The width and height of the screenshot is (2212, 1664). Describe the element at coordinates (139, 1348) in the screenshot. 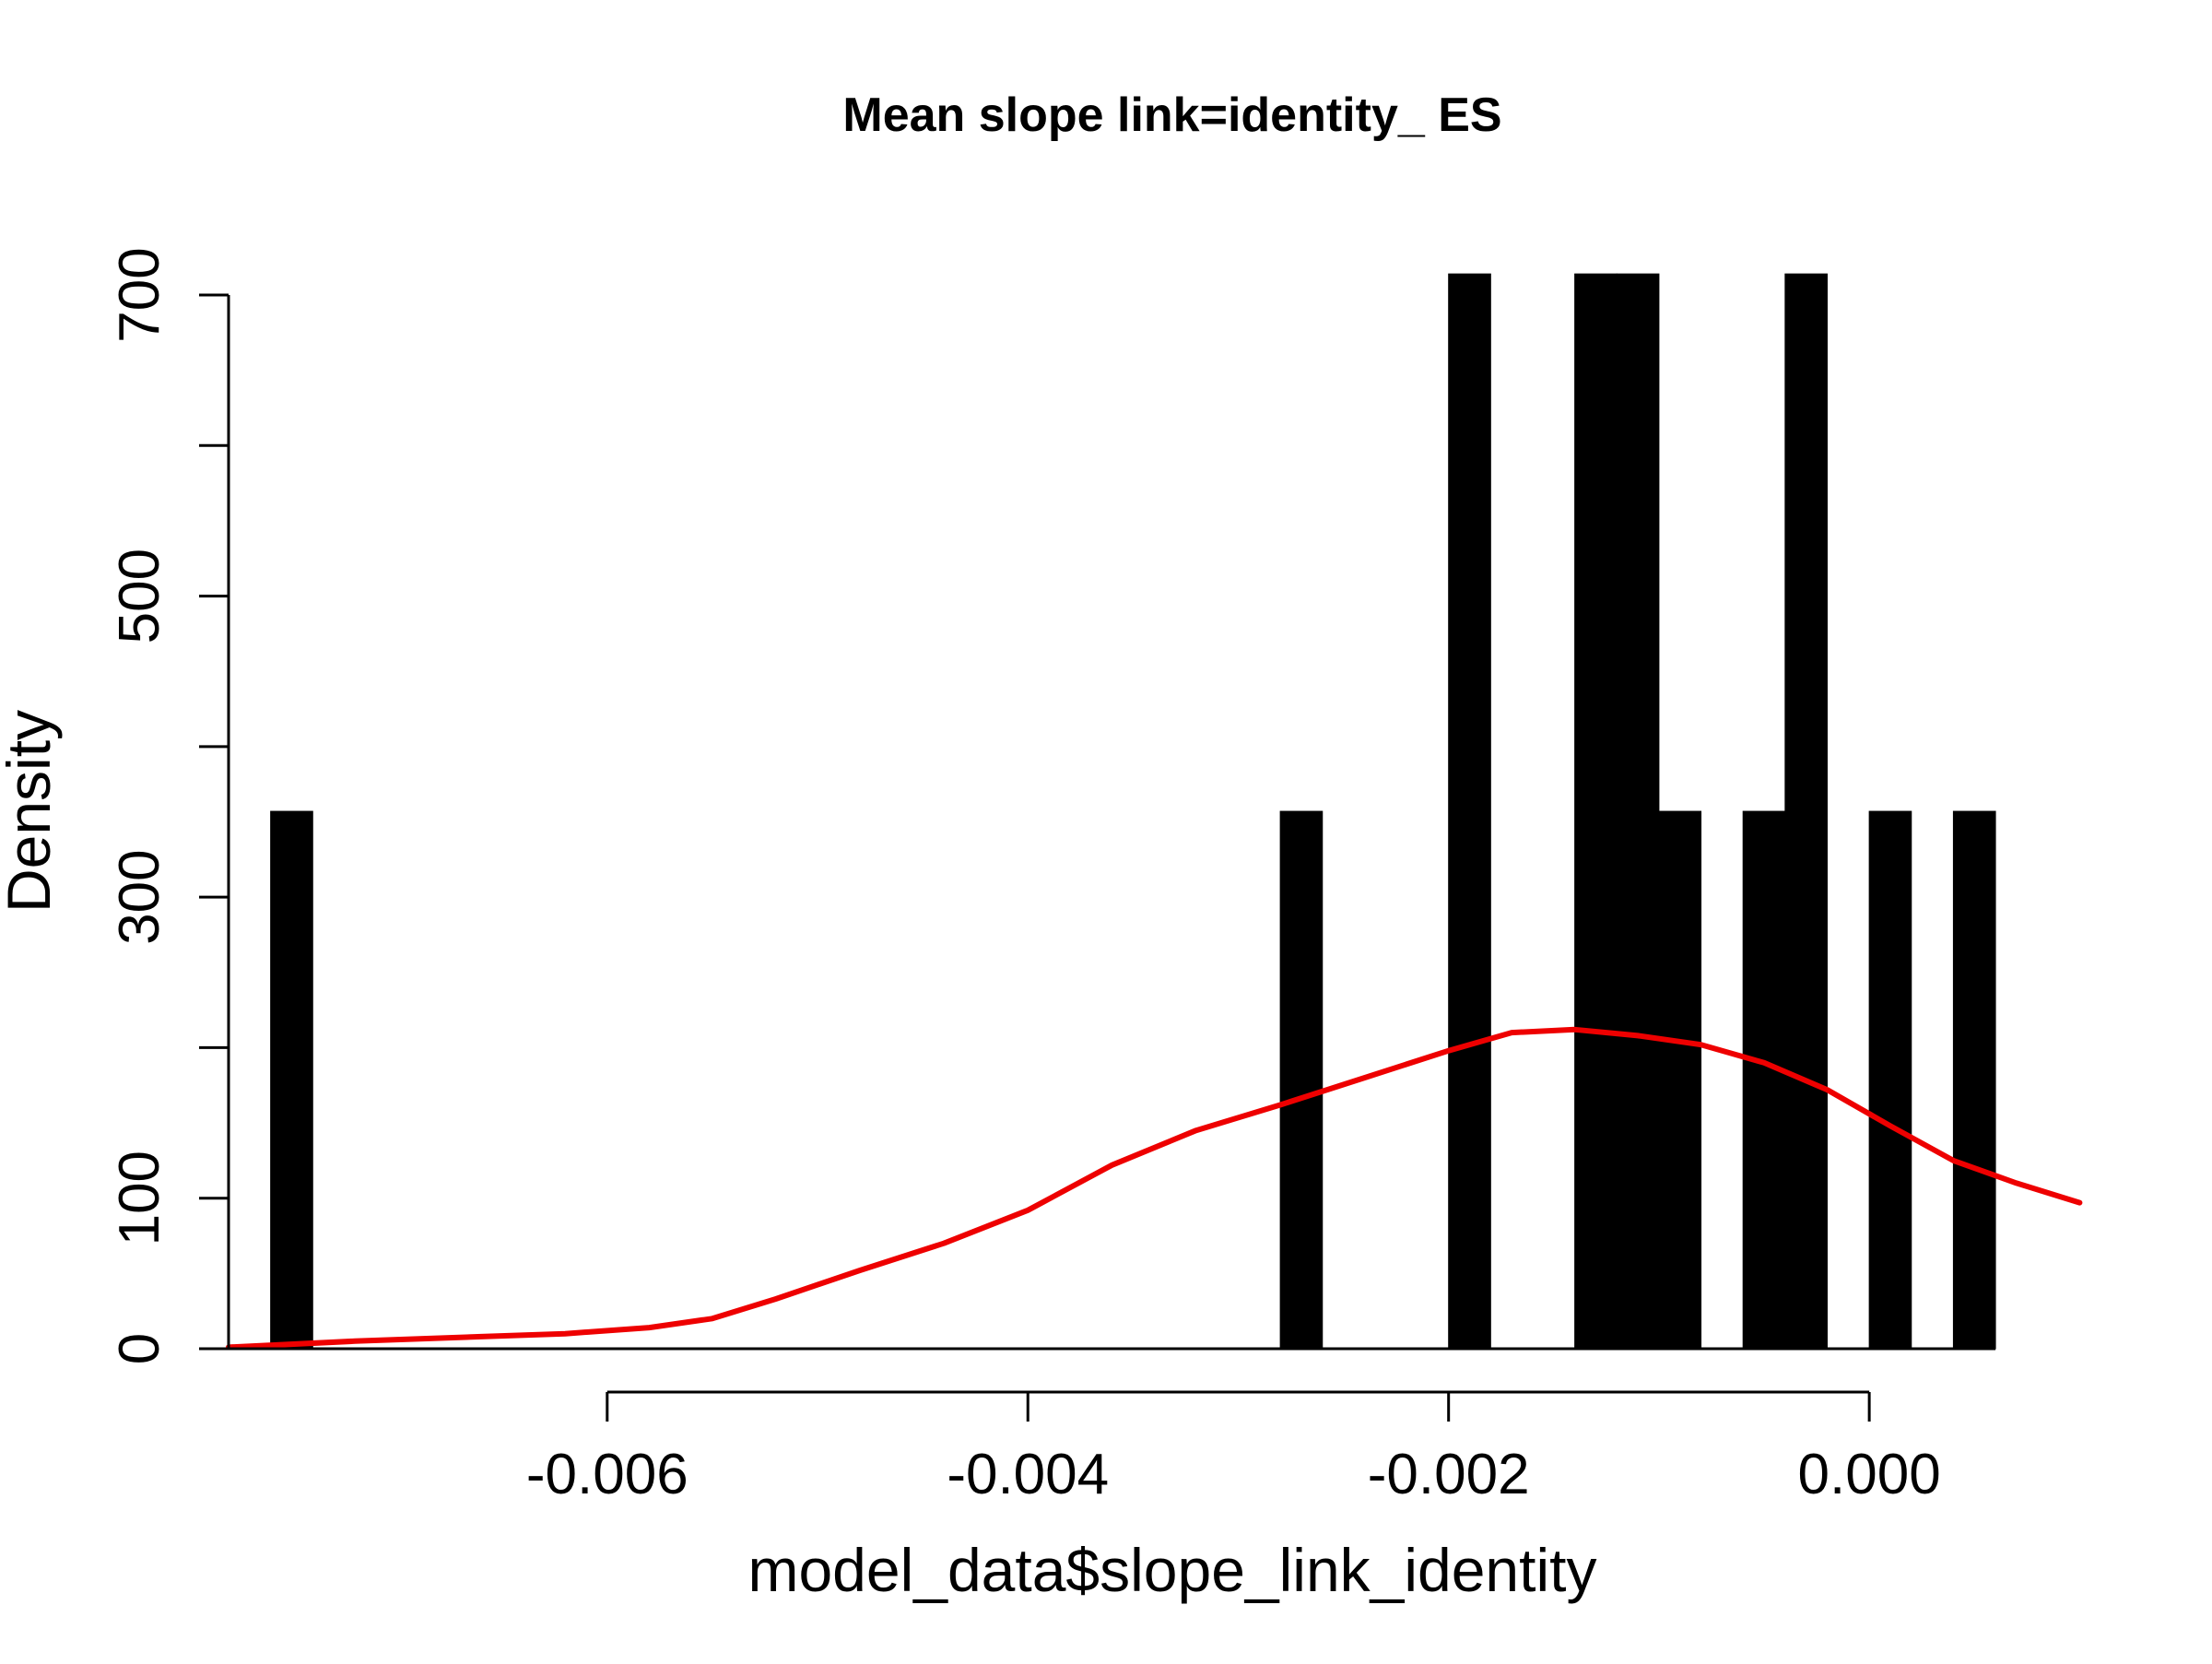

I see `y-tick-label-0: 0` at that location.